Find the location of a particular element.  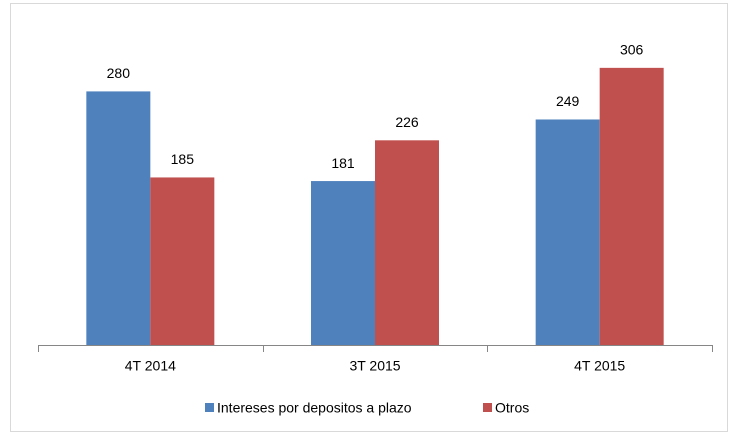

data-label: 306 is located at coordinates (632, 50).